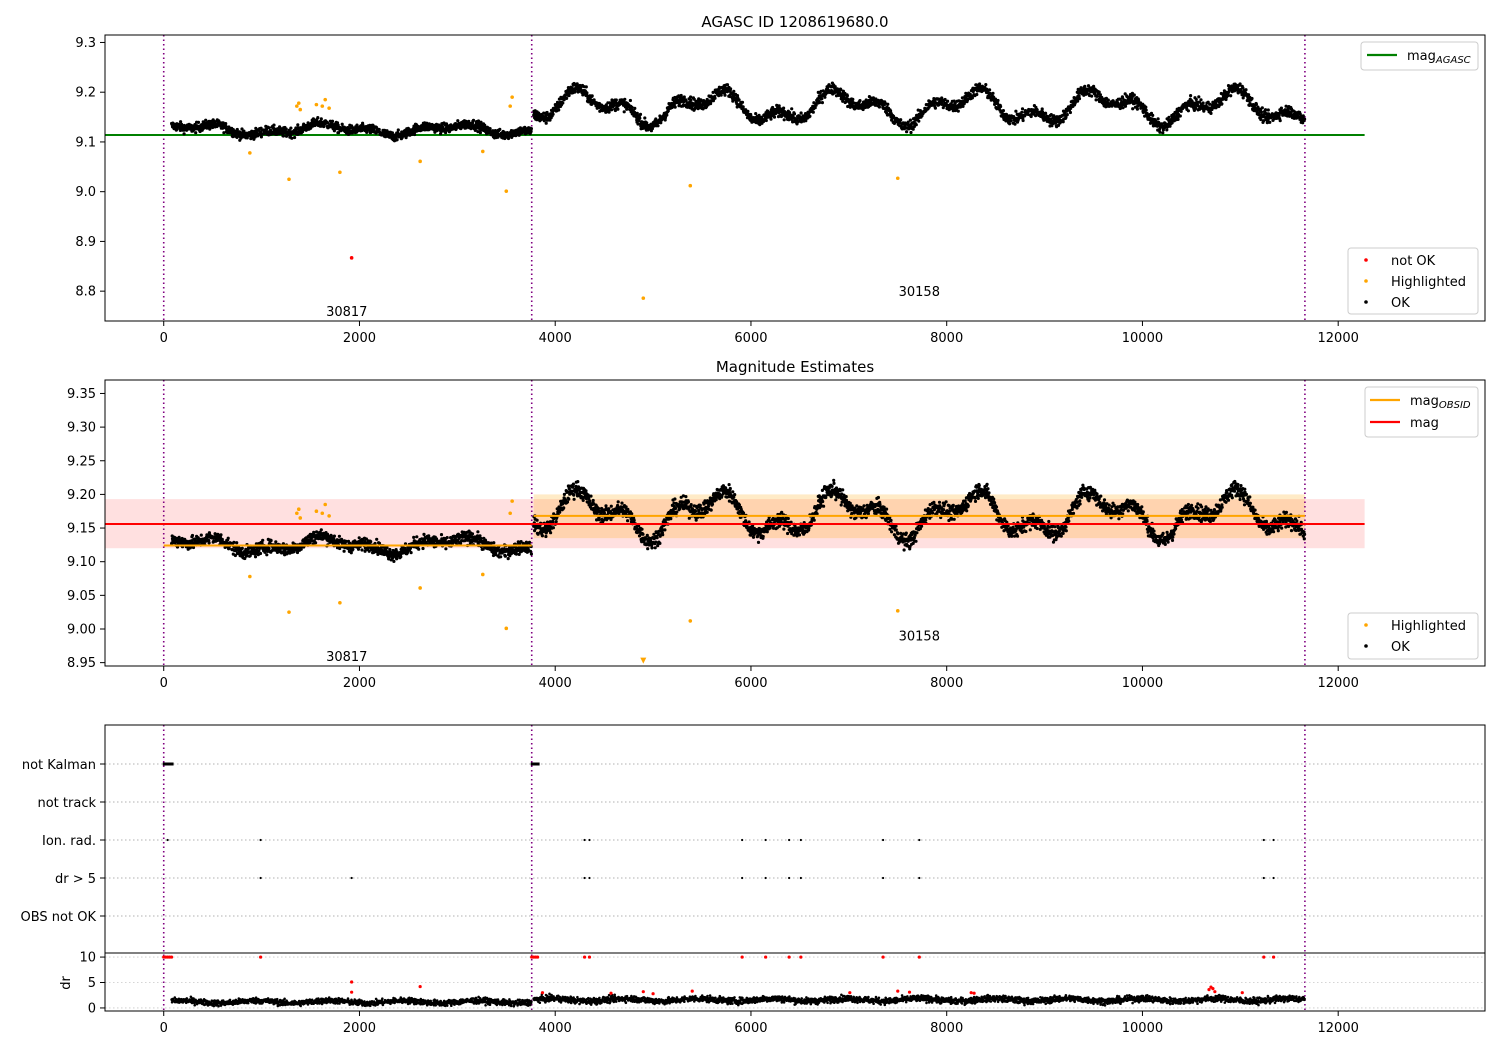 The image size is (1500, 1050). What do you see at coordinates (1338, 338) in the screenshot?
I see `x-tick-label: 12000` at bounding box center [1338, 338].